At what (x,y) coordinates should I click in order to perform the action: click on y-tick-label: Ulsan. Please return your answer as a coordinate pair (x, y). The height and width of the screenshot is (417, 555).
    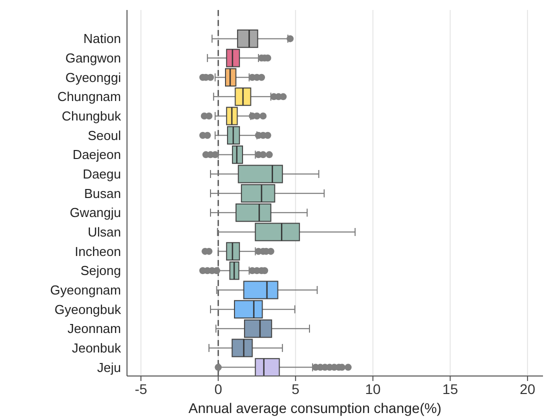
    Looking at the image, I should click on (104, 232).